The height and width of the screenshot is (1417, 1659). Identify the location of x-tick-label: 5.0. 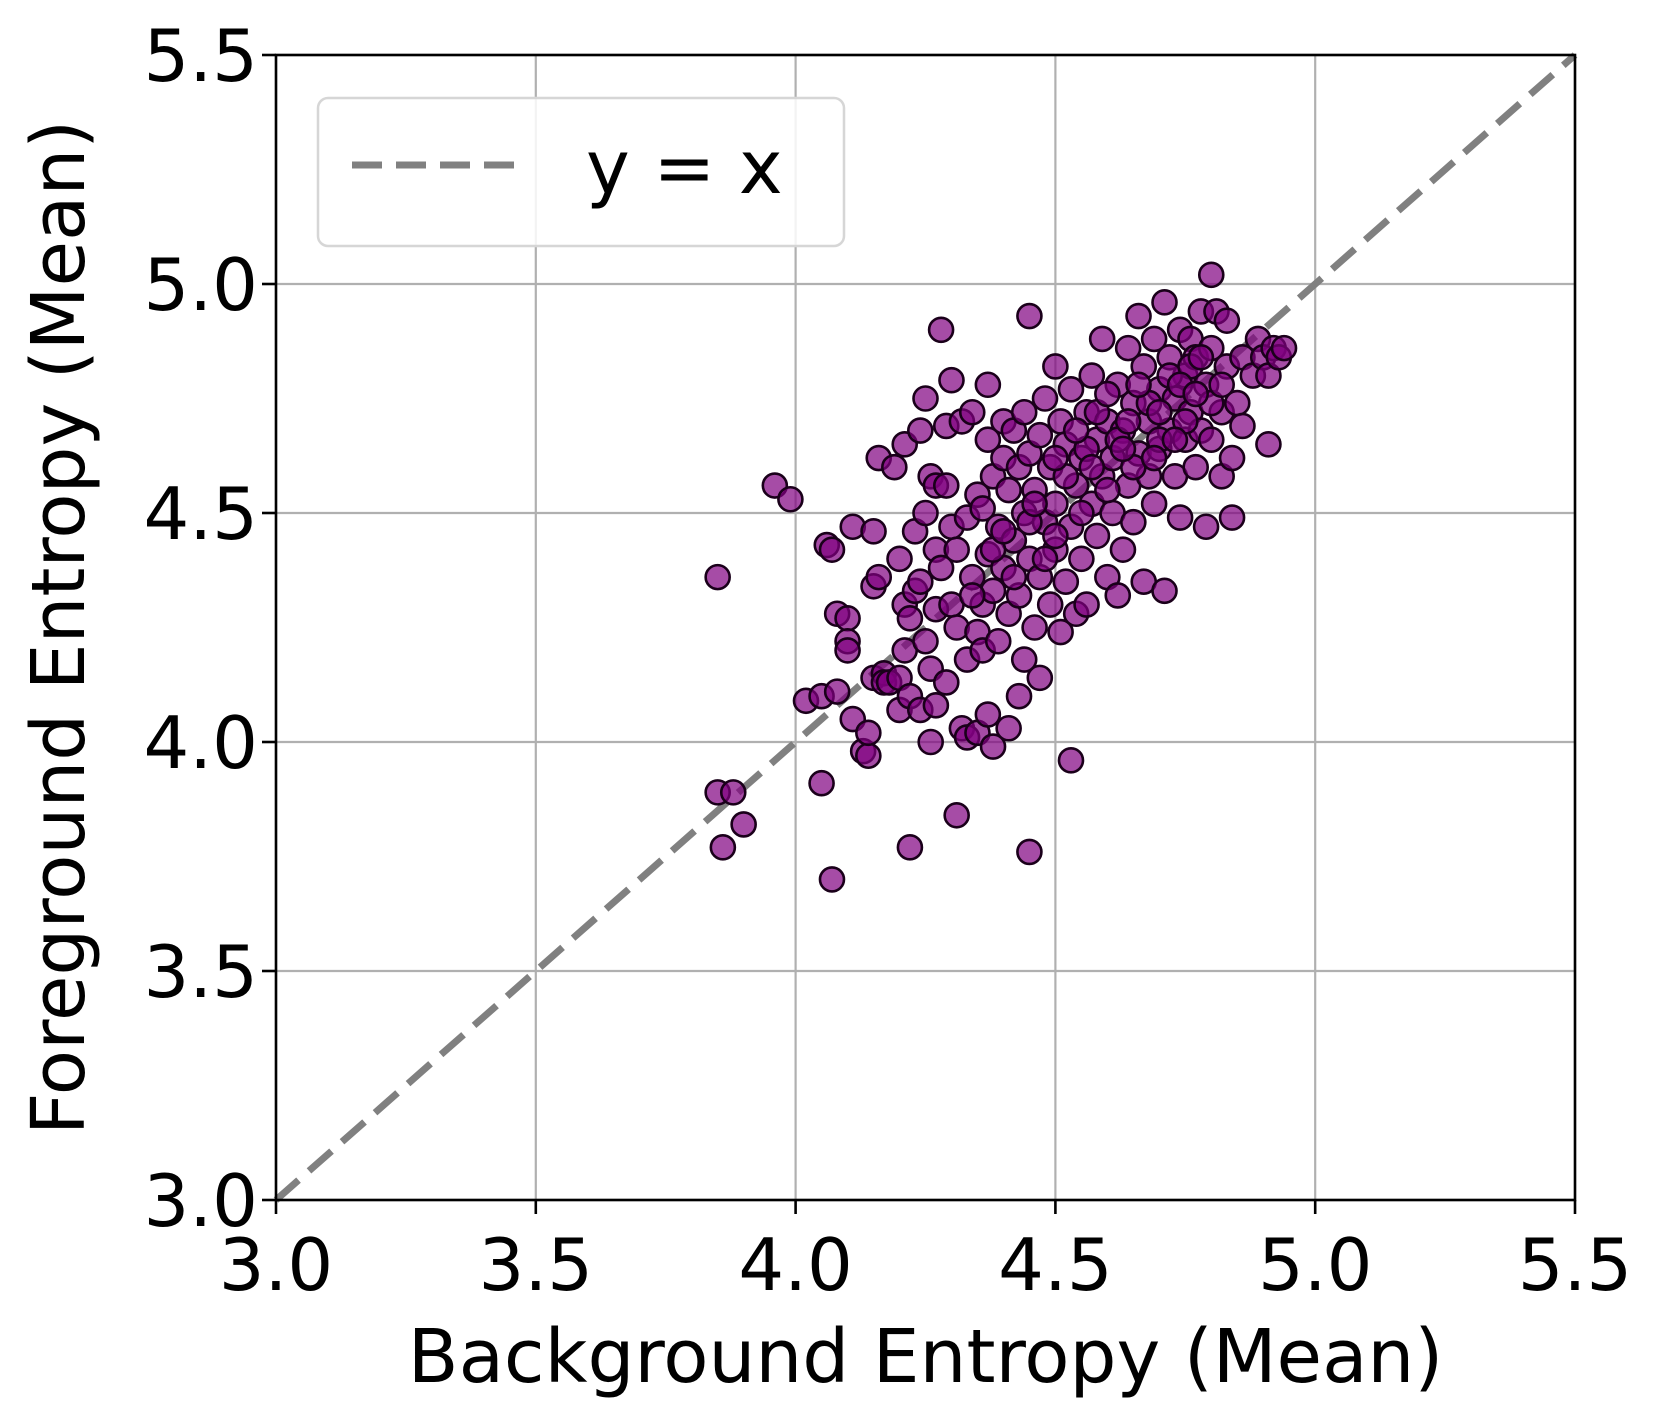
(1315, 1265).